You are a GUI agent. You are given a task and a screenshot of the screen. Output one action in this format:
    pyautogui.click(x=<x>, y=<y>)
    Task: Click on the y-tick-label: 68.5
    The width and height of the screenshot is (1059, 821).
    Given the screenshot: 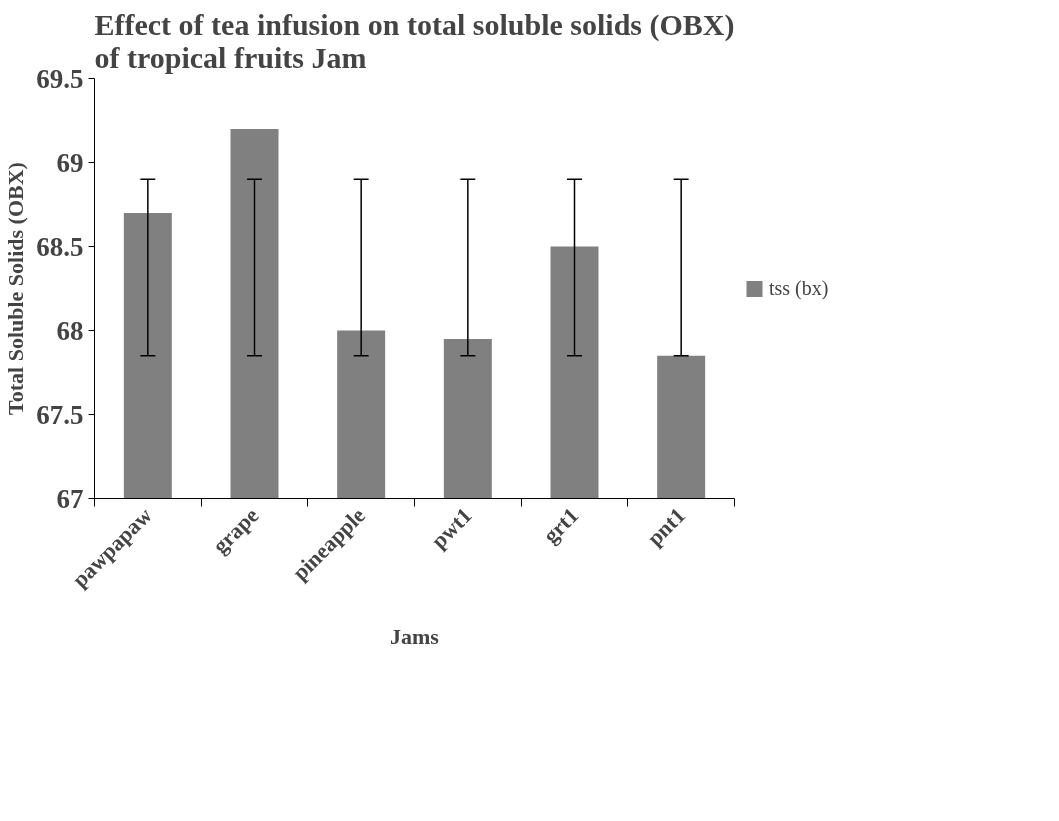 What is the action you would take?
    pyautogui.click(x=60, y=246)
    